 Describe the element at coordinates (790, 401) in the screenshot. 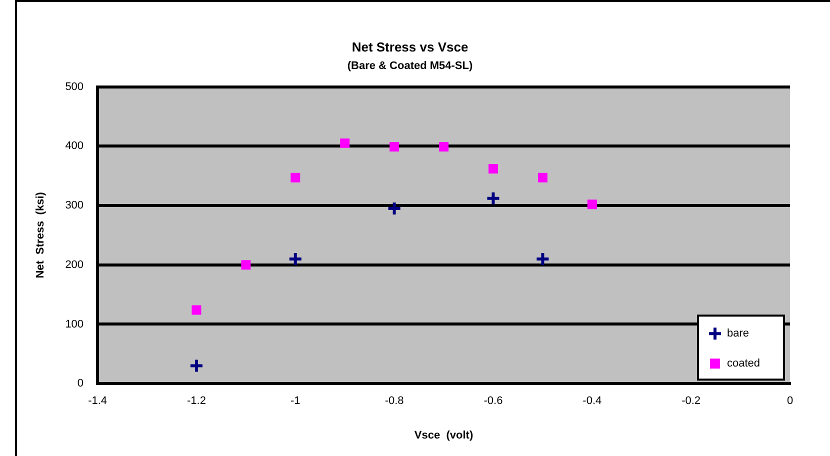

I see `x-tick-label: 0` at that location.